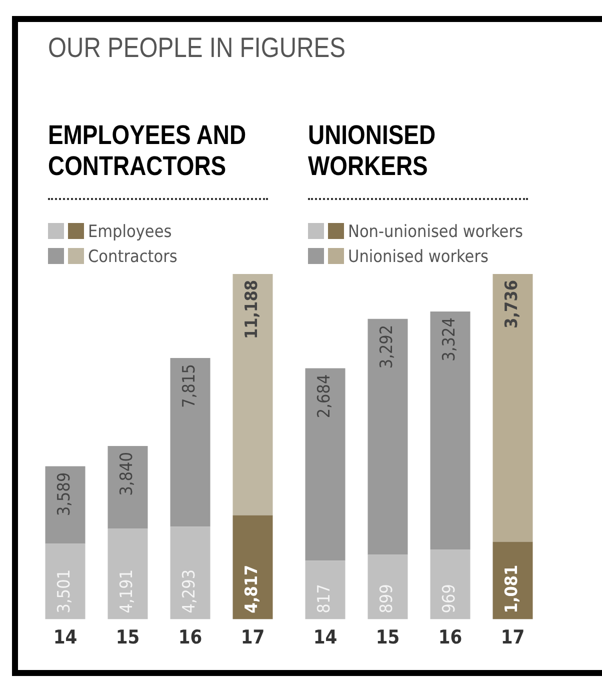 The height and width of the screenshot is (696, 602). Describe the element at coordinates (132, 257) in the screenshot. I see `legend-label: Contractors` at that location.